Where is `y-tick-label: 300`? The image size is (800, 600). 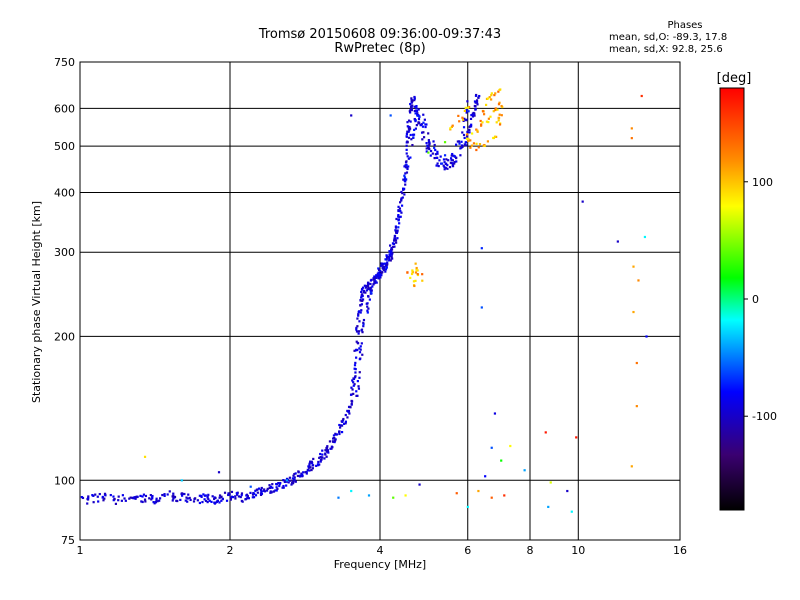
y-tick-label: 300 is located at coordinates (64, 252).